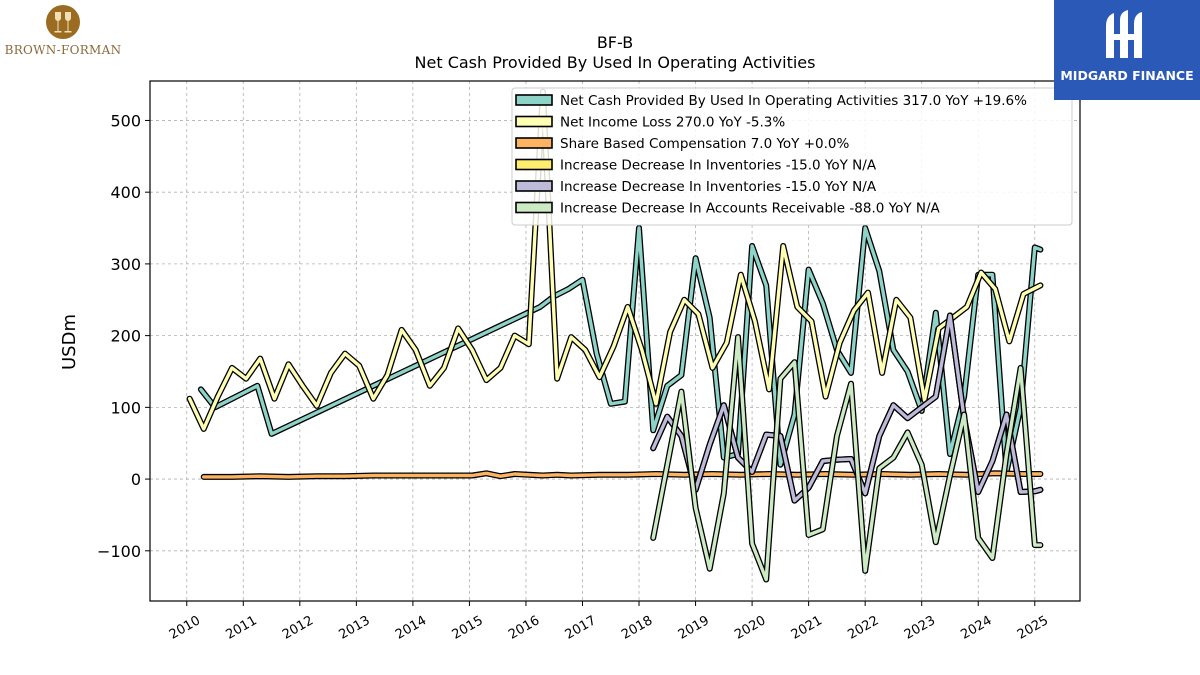 This screenshot has width=1200, height=675. Describe the element at coordinates (807, 628) in the screenshot. I see `x-tick-label: 2021` at that location.